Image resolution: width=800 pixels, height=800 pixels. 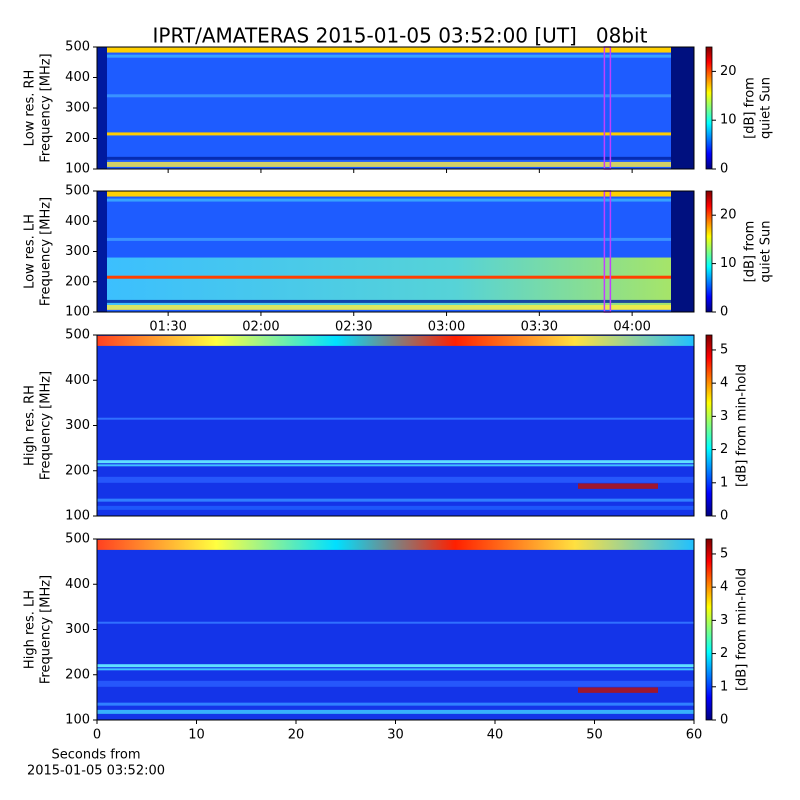 What do you see at coordinates (495, 735) in the screenshot?
I see `x-tick-label: 40` at bounding box center [495, 735].